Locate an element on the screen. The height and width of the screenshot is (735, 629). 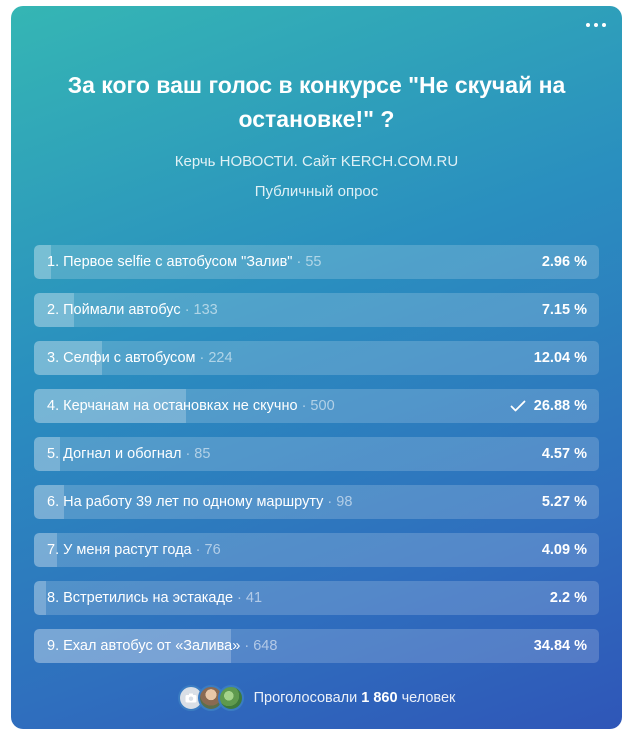
poll-option: 7. У меня растут года · 76 4.09 % is located at coordinates (316, 550).